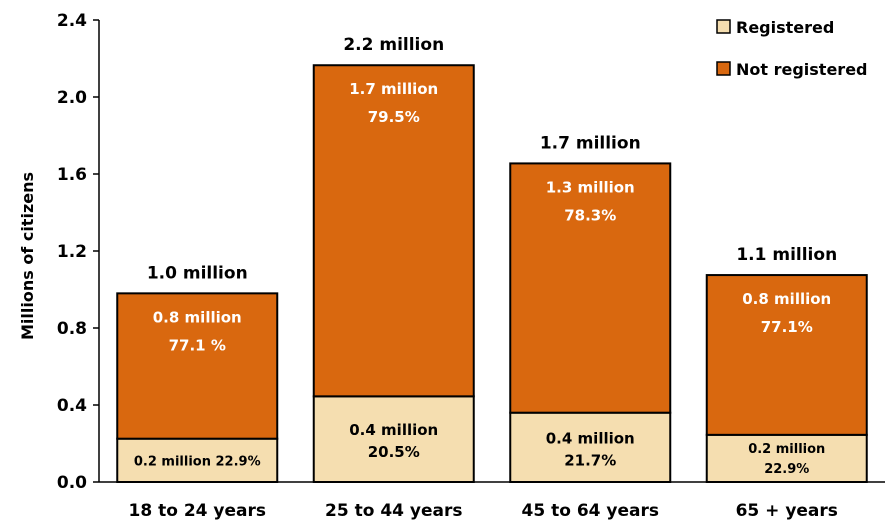  I want to click on x-tick-label: 65 + years, so click(787, 511).